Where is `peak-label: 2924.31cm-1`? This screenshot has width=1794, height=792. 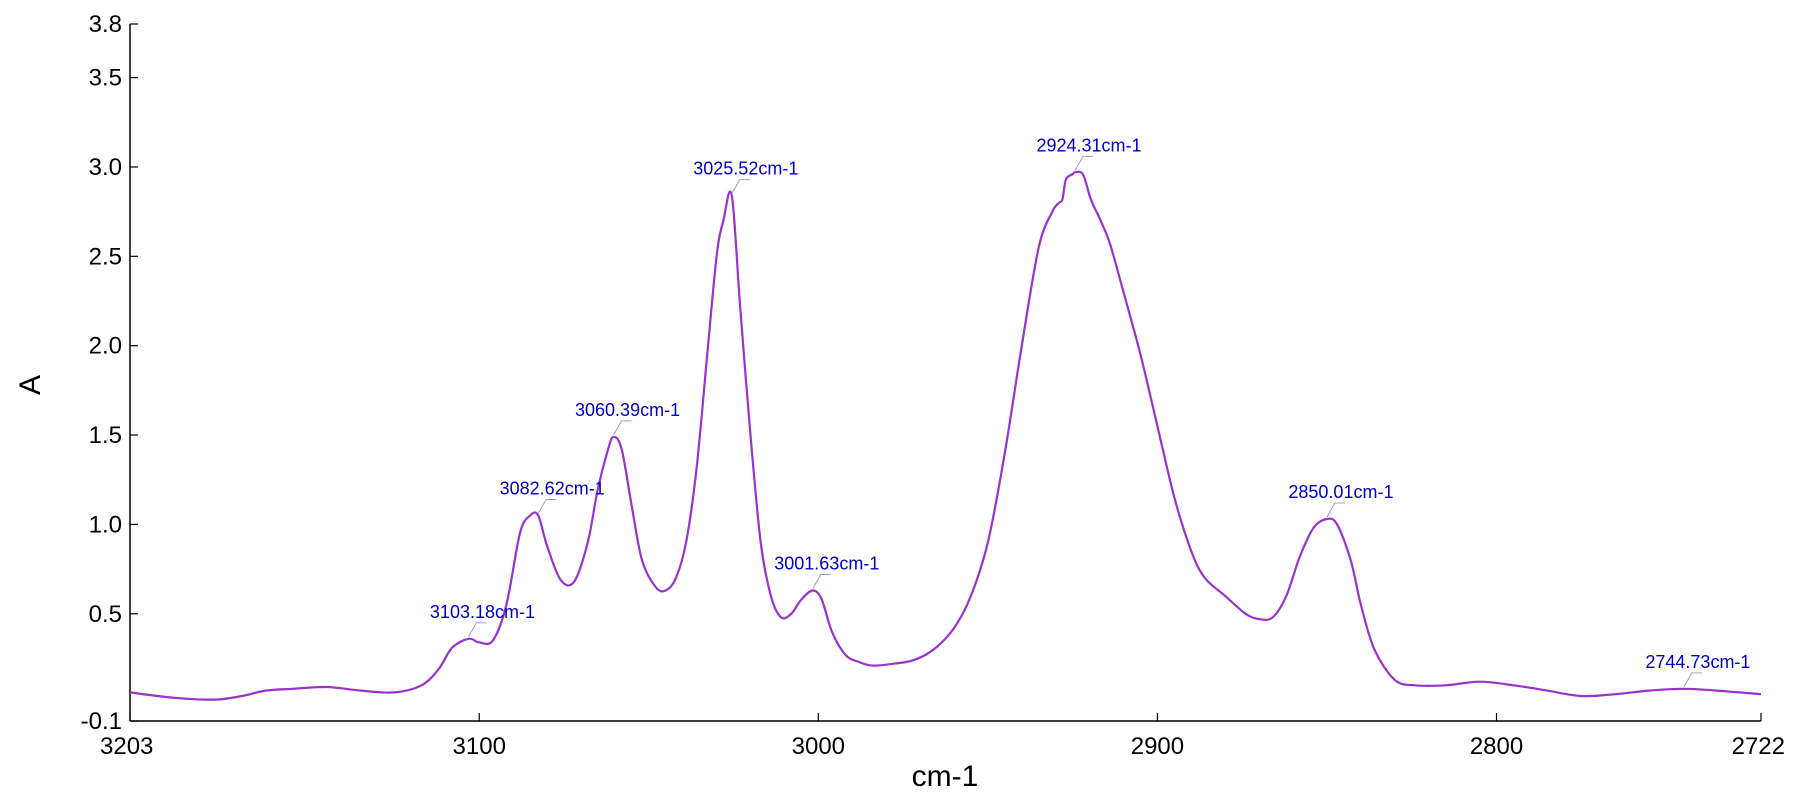
peak-label: 2924.31cm-1 is located at coordinates (1088, 145).